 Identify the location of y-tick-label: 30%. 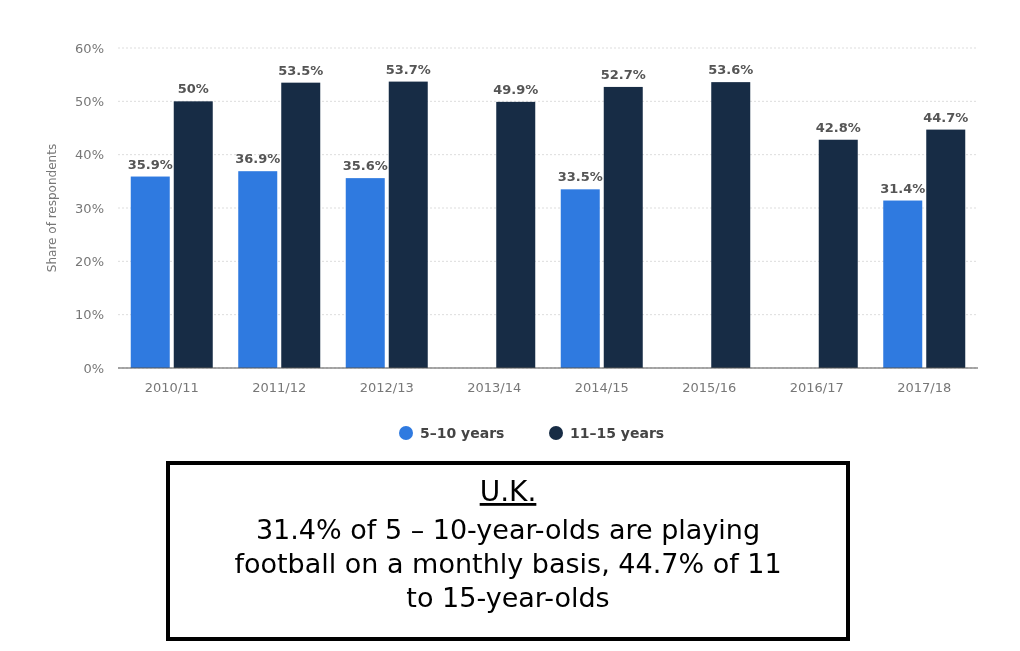
(89, 208).